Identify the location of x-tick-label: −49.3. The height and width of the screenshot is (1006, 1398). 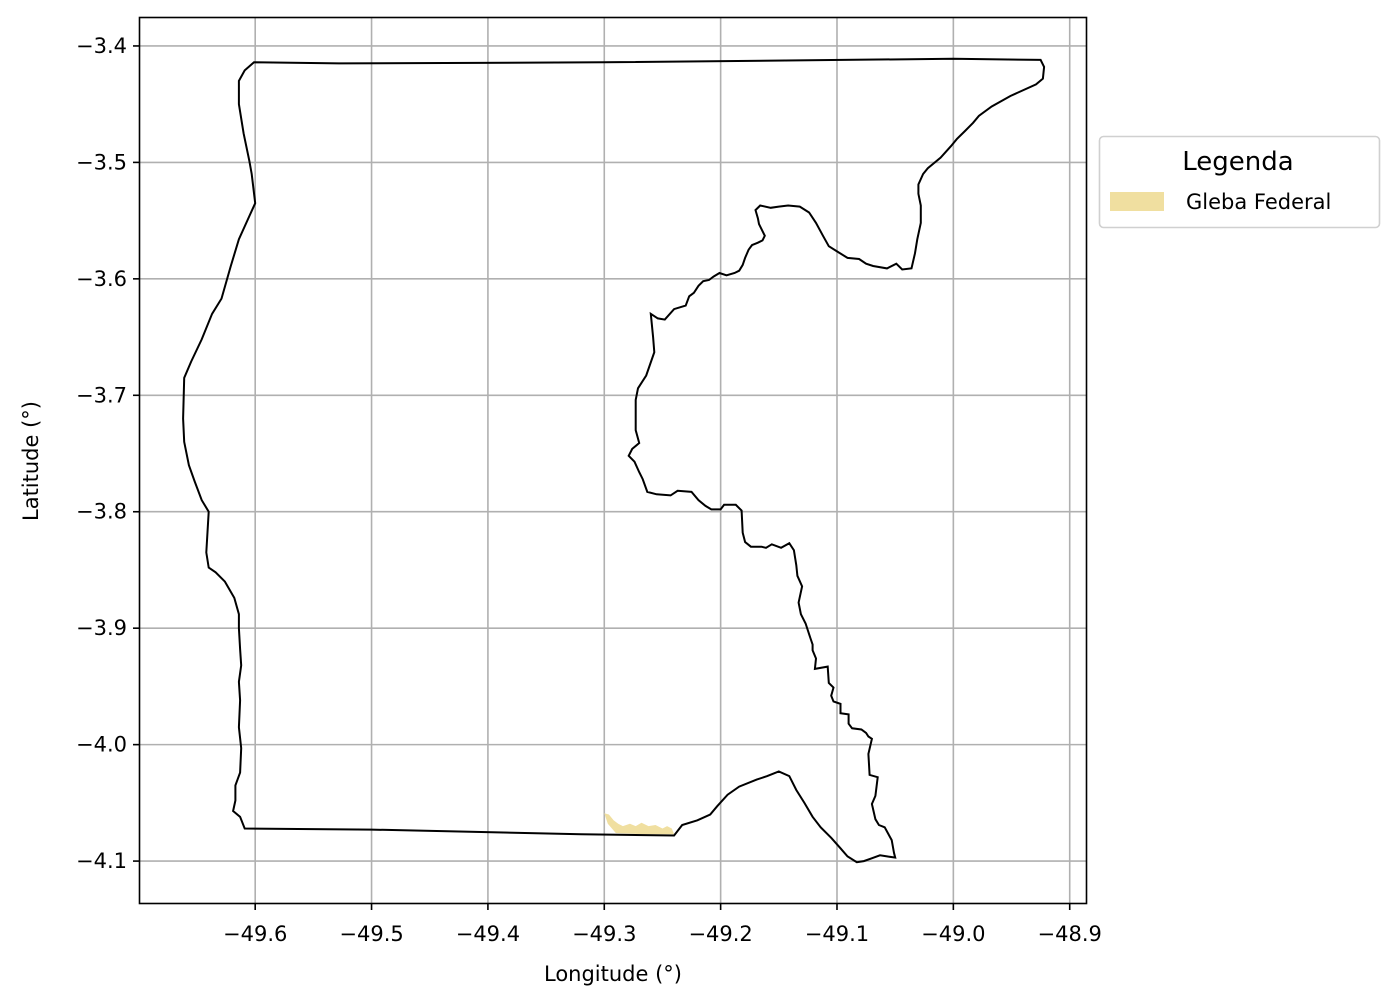
(604, 934).